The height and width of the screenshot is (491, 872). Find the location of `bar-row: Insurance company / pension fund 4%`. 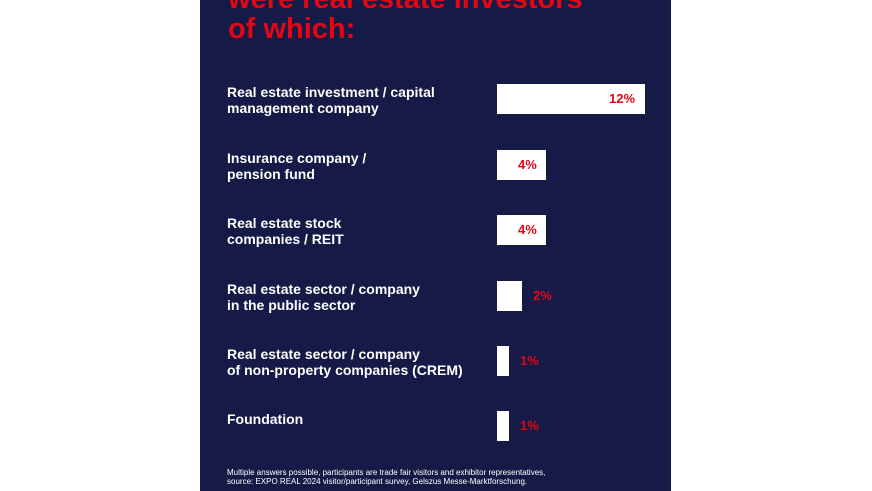

bar-row: Insurance company / pension fund 4% is located at coordinates (435, 170).